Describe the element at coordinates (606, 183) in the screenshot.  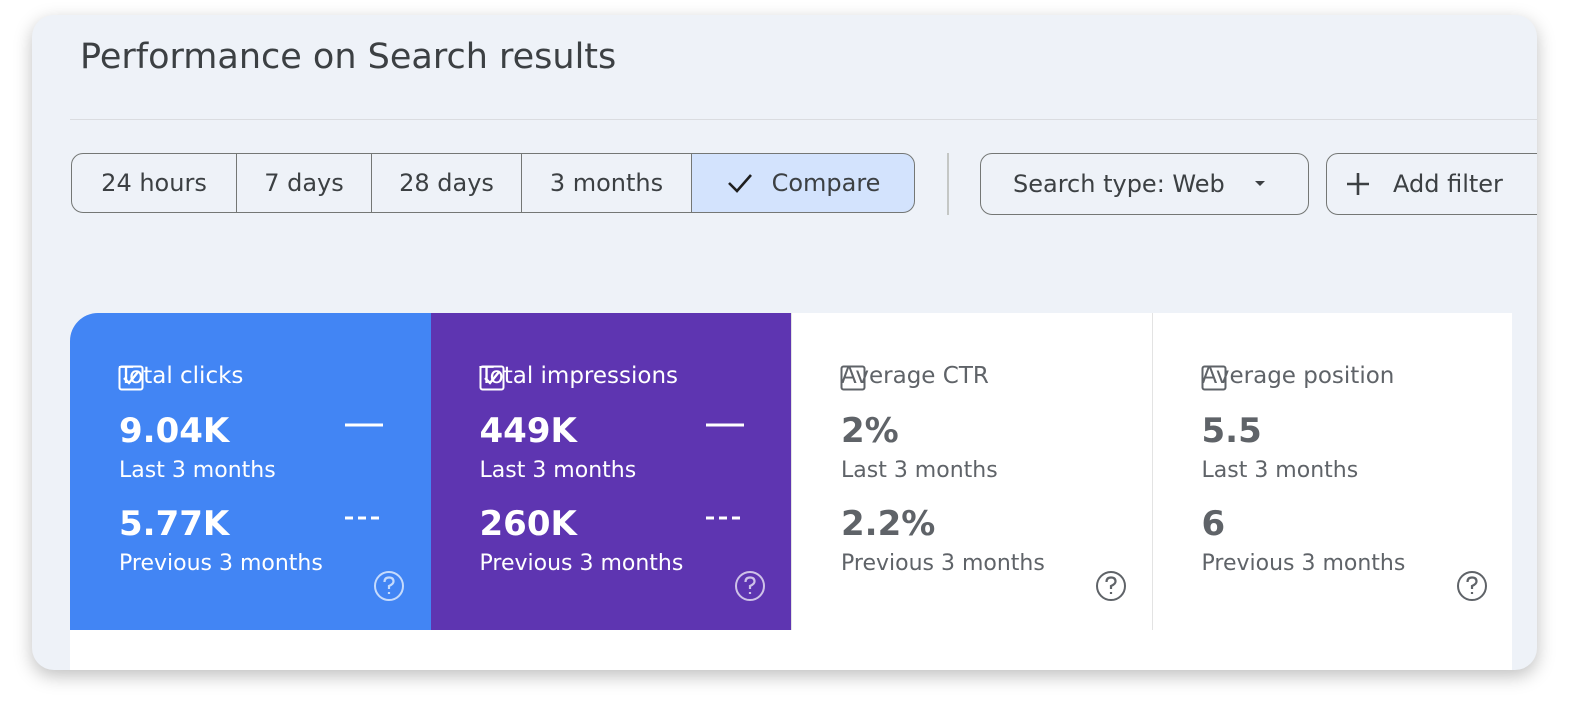
I see `range-button: 3 months` at that location.